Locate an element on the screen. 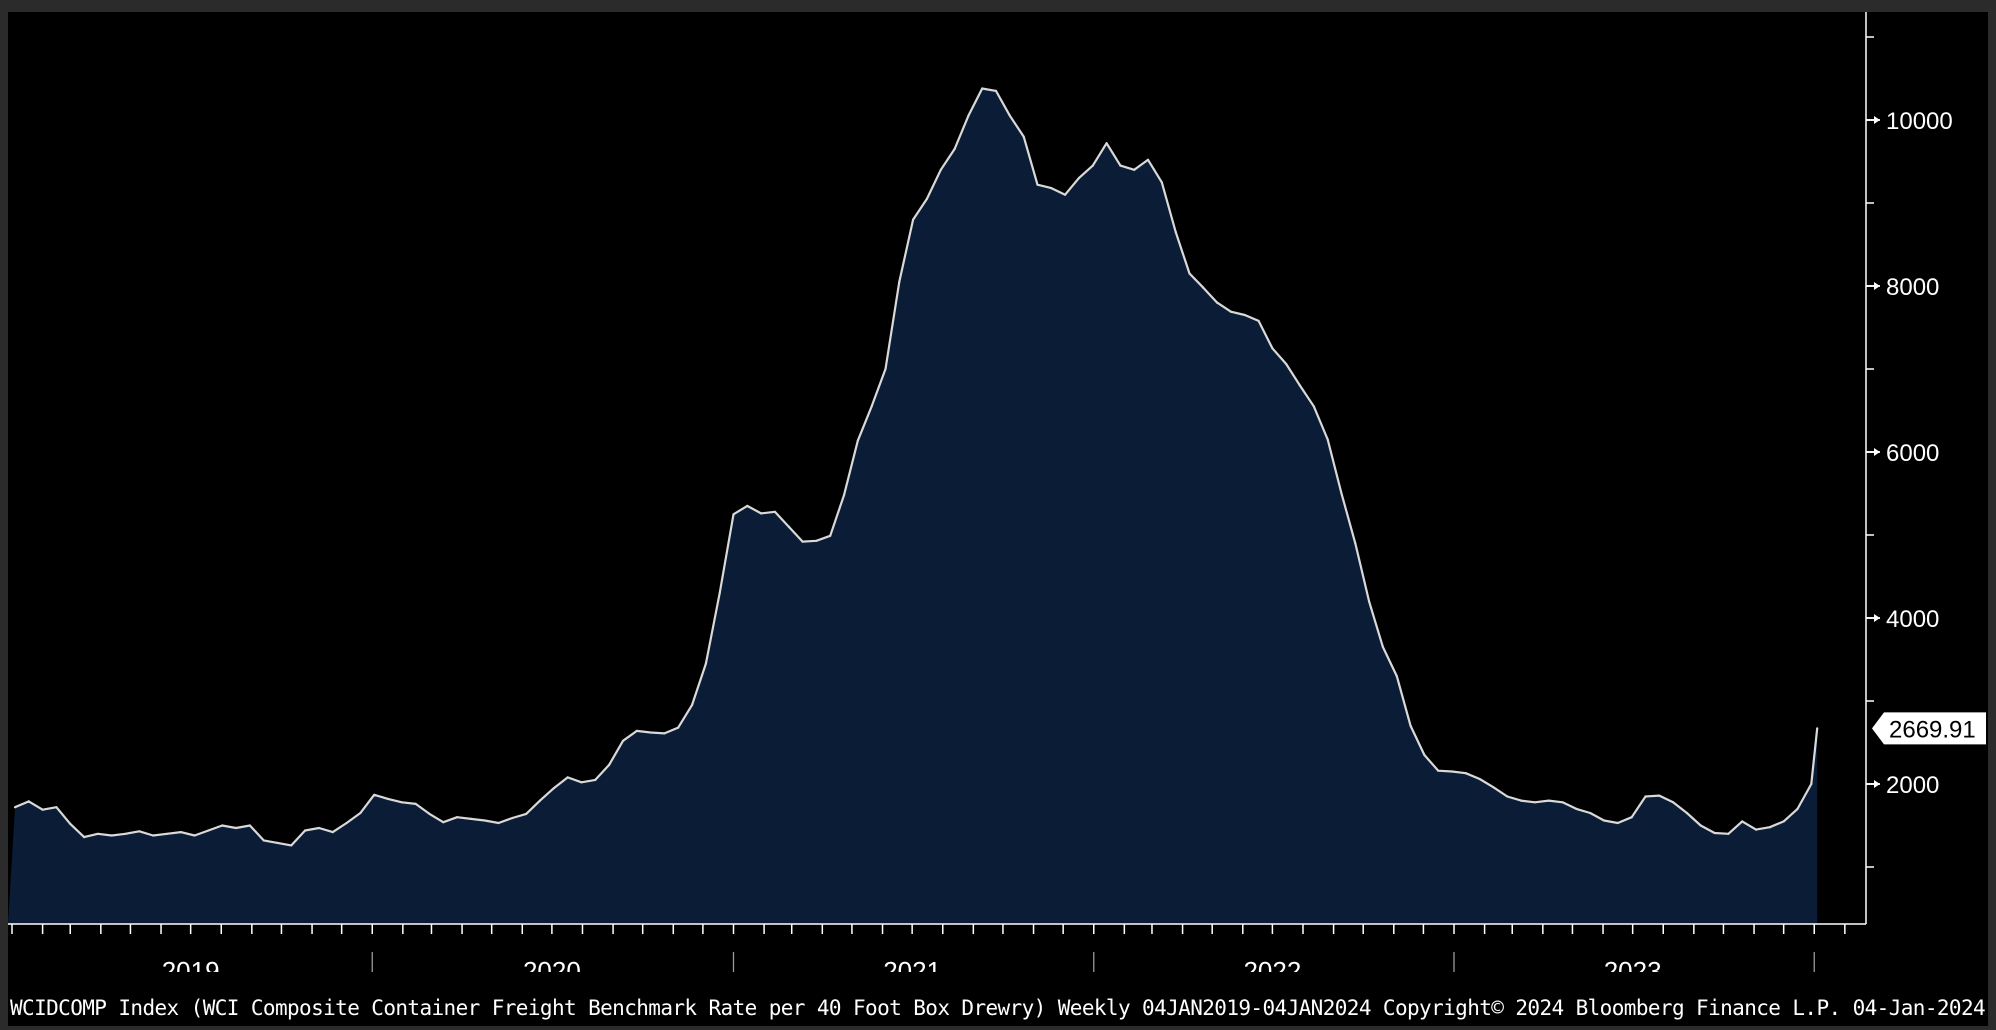 Image resolution: width=1996 pixels, height=1030 pixels. year-label: 2019 is located at coordinates (191, 964).